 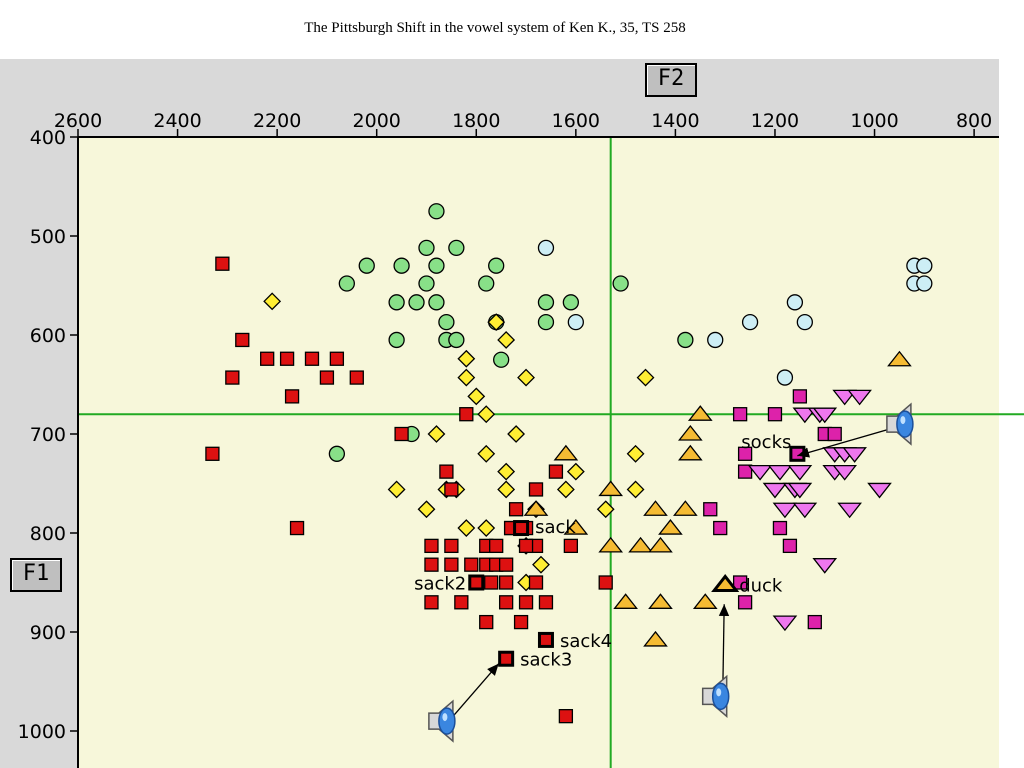 What do you see at coordinates (48, 435) in the screenshot?
I see `y-tick-label: 700` at bounding box center [48, 435].